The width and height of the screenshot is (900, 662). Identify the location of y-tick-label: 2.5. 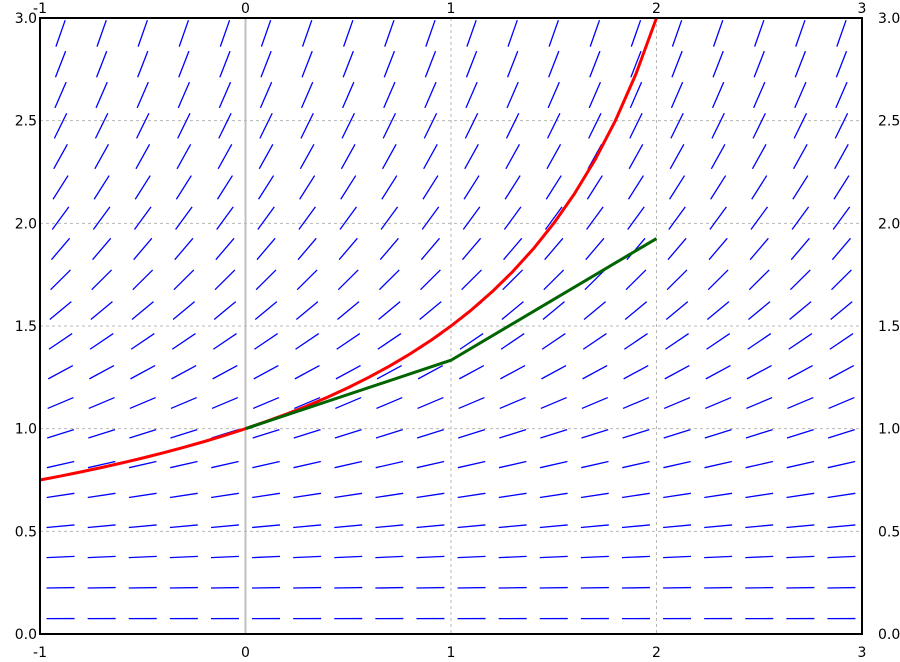
(26, 122).